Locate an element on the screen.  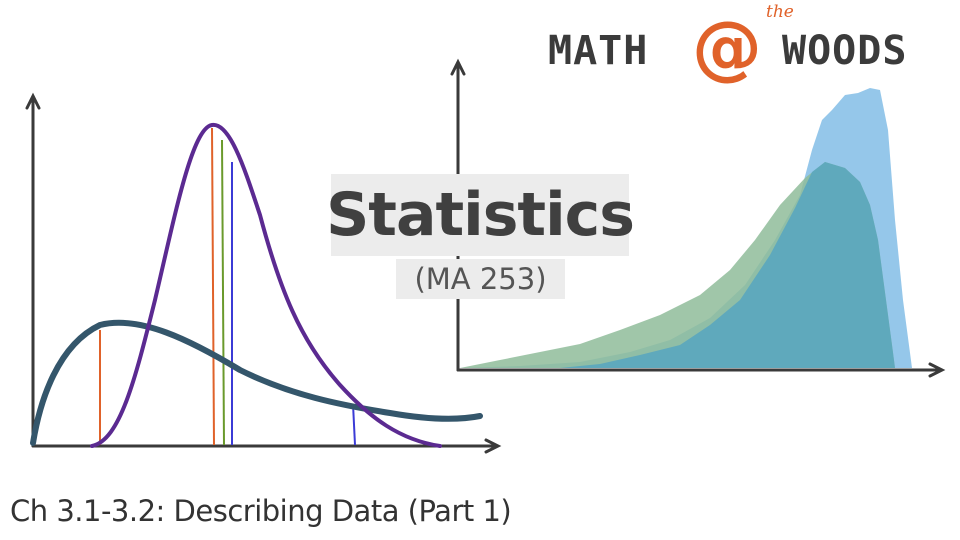
left-x-axis-arrow is located at coordinates (493, 446).